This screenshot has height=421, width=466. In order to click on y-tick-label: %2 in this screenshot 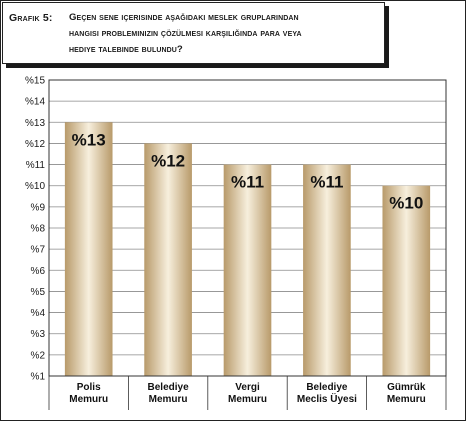, I will do `click(38, 355)`.